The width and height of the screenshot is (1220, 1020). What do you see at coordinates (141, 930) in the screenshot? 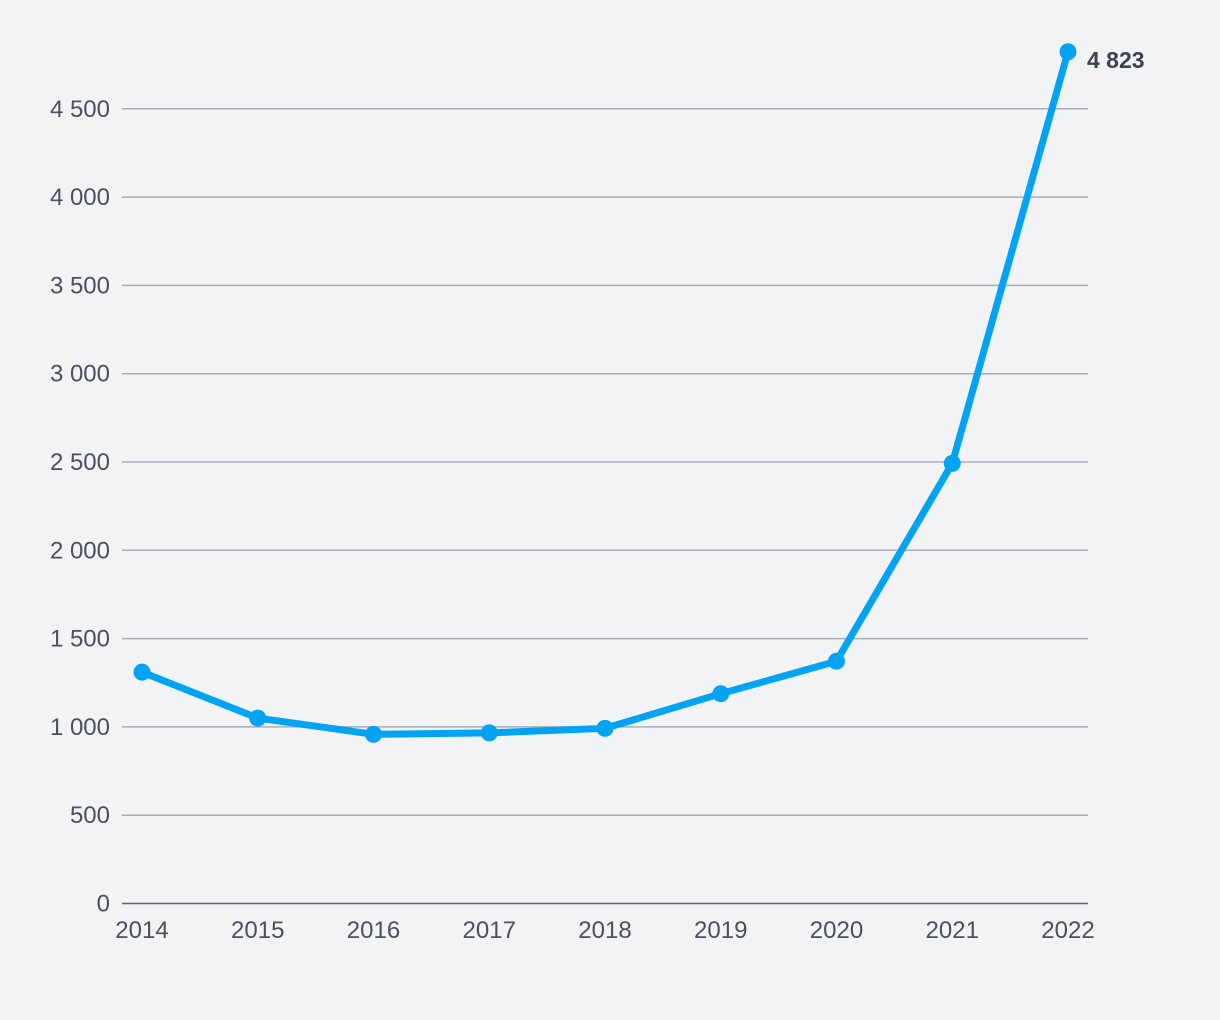
I see `x-tick-label: 2014` at bounding box center [141, 930].